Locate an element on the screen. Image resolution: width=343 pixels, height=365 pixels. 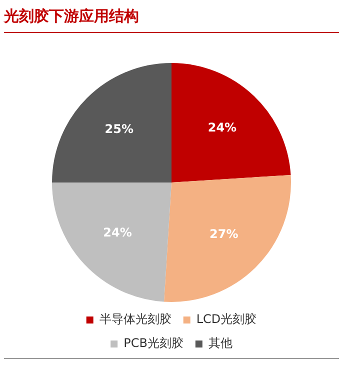
data-label: 27% is located at coordinates (224, 234).